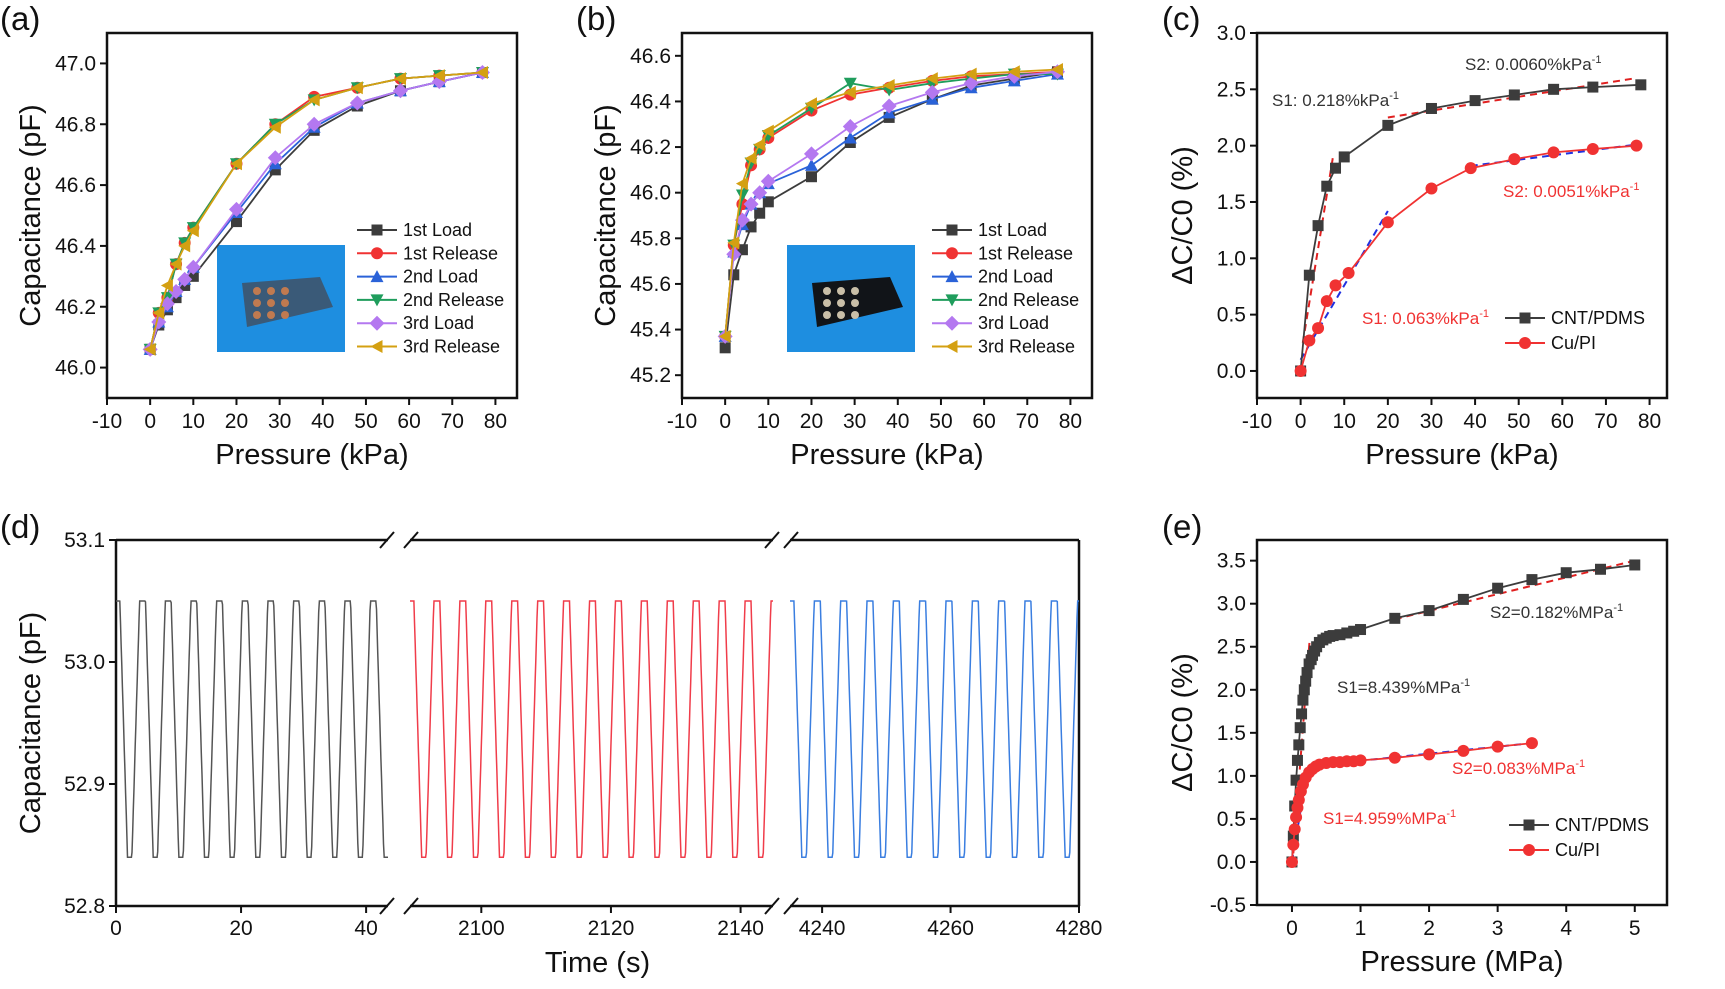 This screenshot has width=1725, height=989. What do you see at coordinates (822, 928) in the screenshot?
I see `x-tick-label: 4240` at bounding box center [822, 928].